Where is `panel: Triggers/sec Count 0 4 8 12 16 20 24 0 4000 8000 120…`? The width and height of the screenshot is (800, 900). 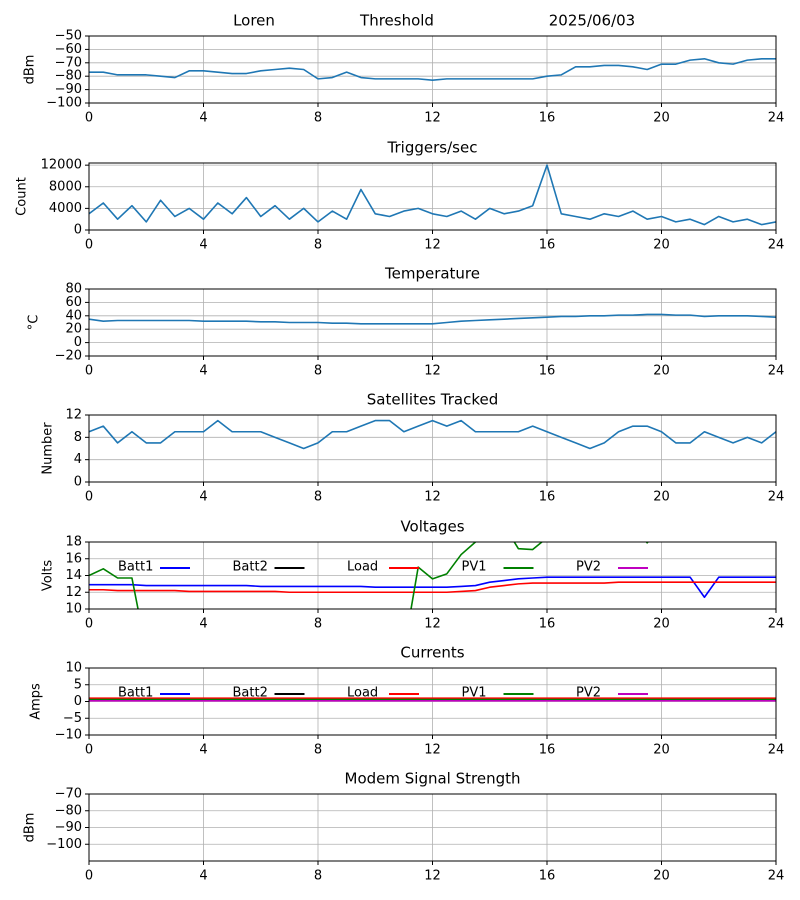
panel: Triggers/sec Count 0 4 8 12 16 20 24 0 4000 8000 120… is located at coordinates (400, 196).